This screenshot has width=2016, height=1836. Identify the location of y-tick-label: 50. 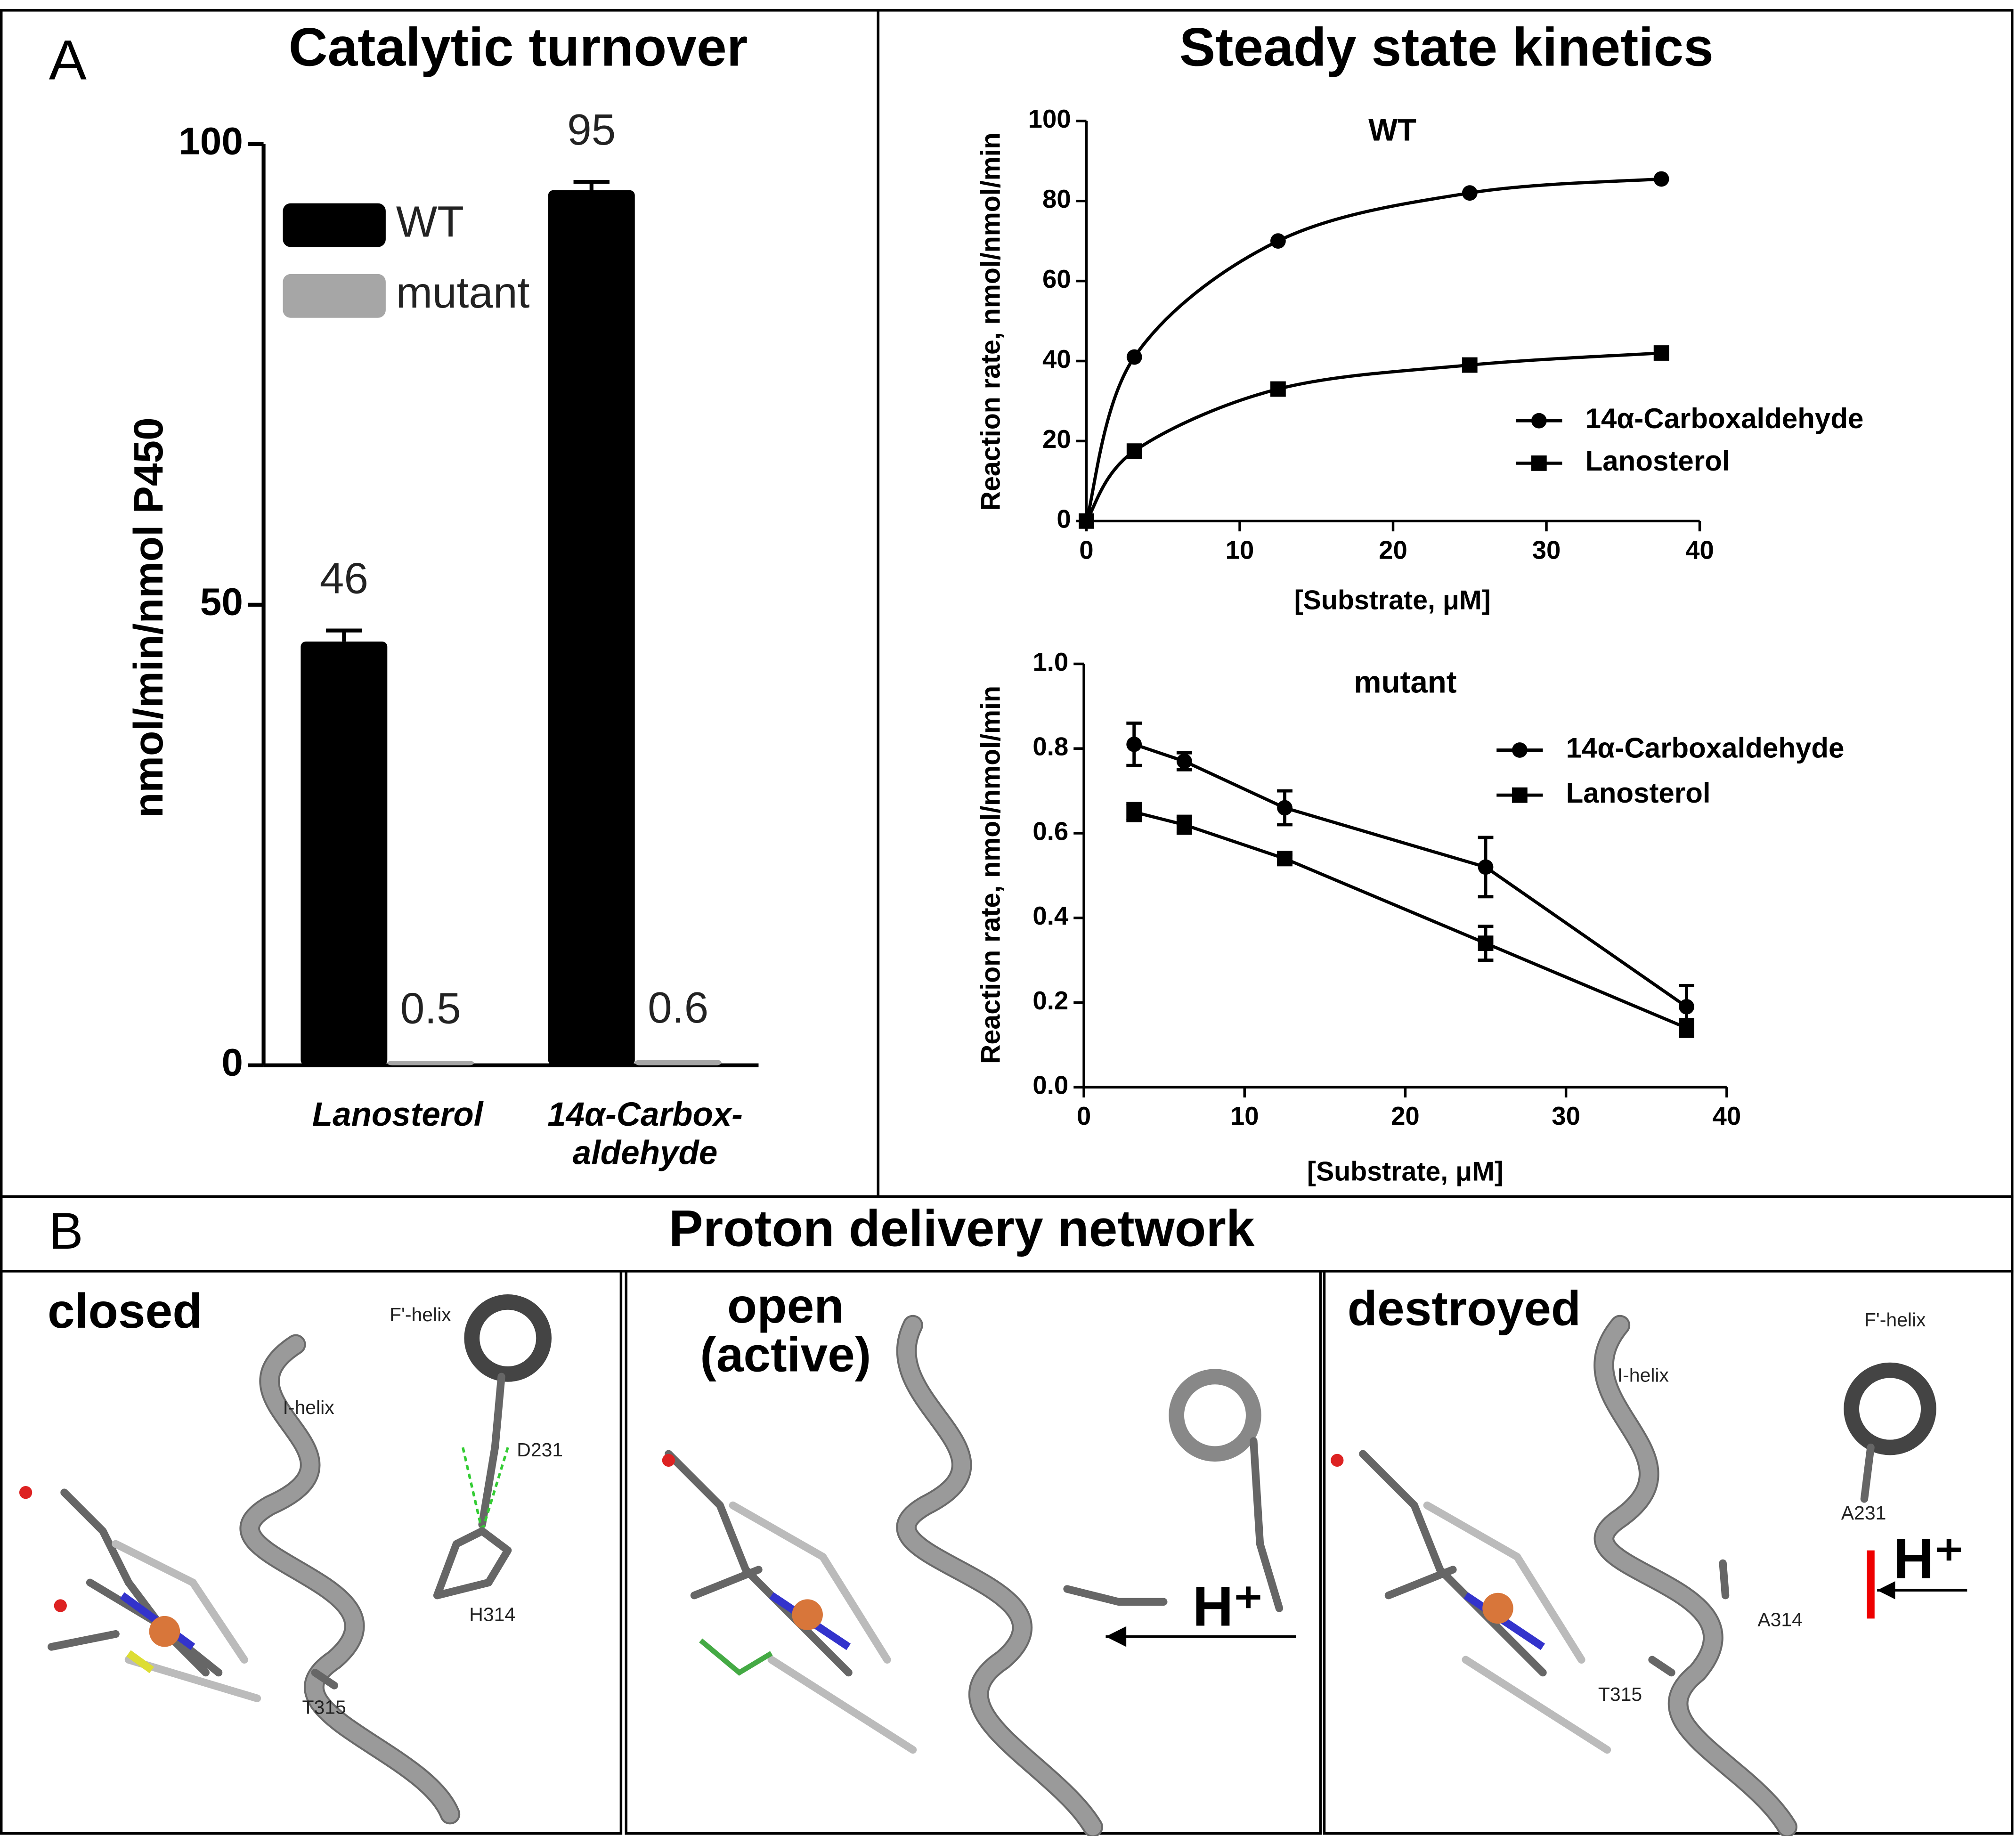
(221, 602).